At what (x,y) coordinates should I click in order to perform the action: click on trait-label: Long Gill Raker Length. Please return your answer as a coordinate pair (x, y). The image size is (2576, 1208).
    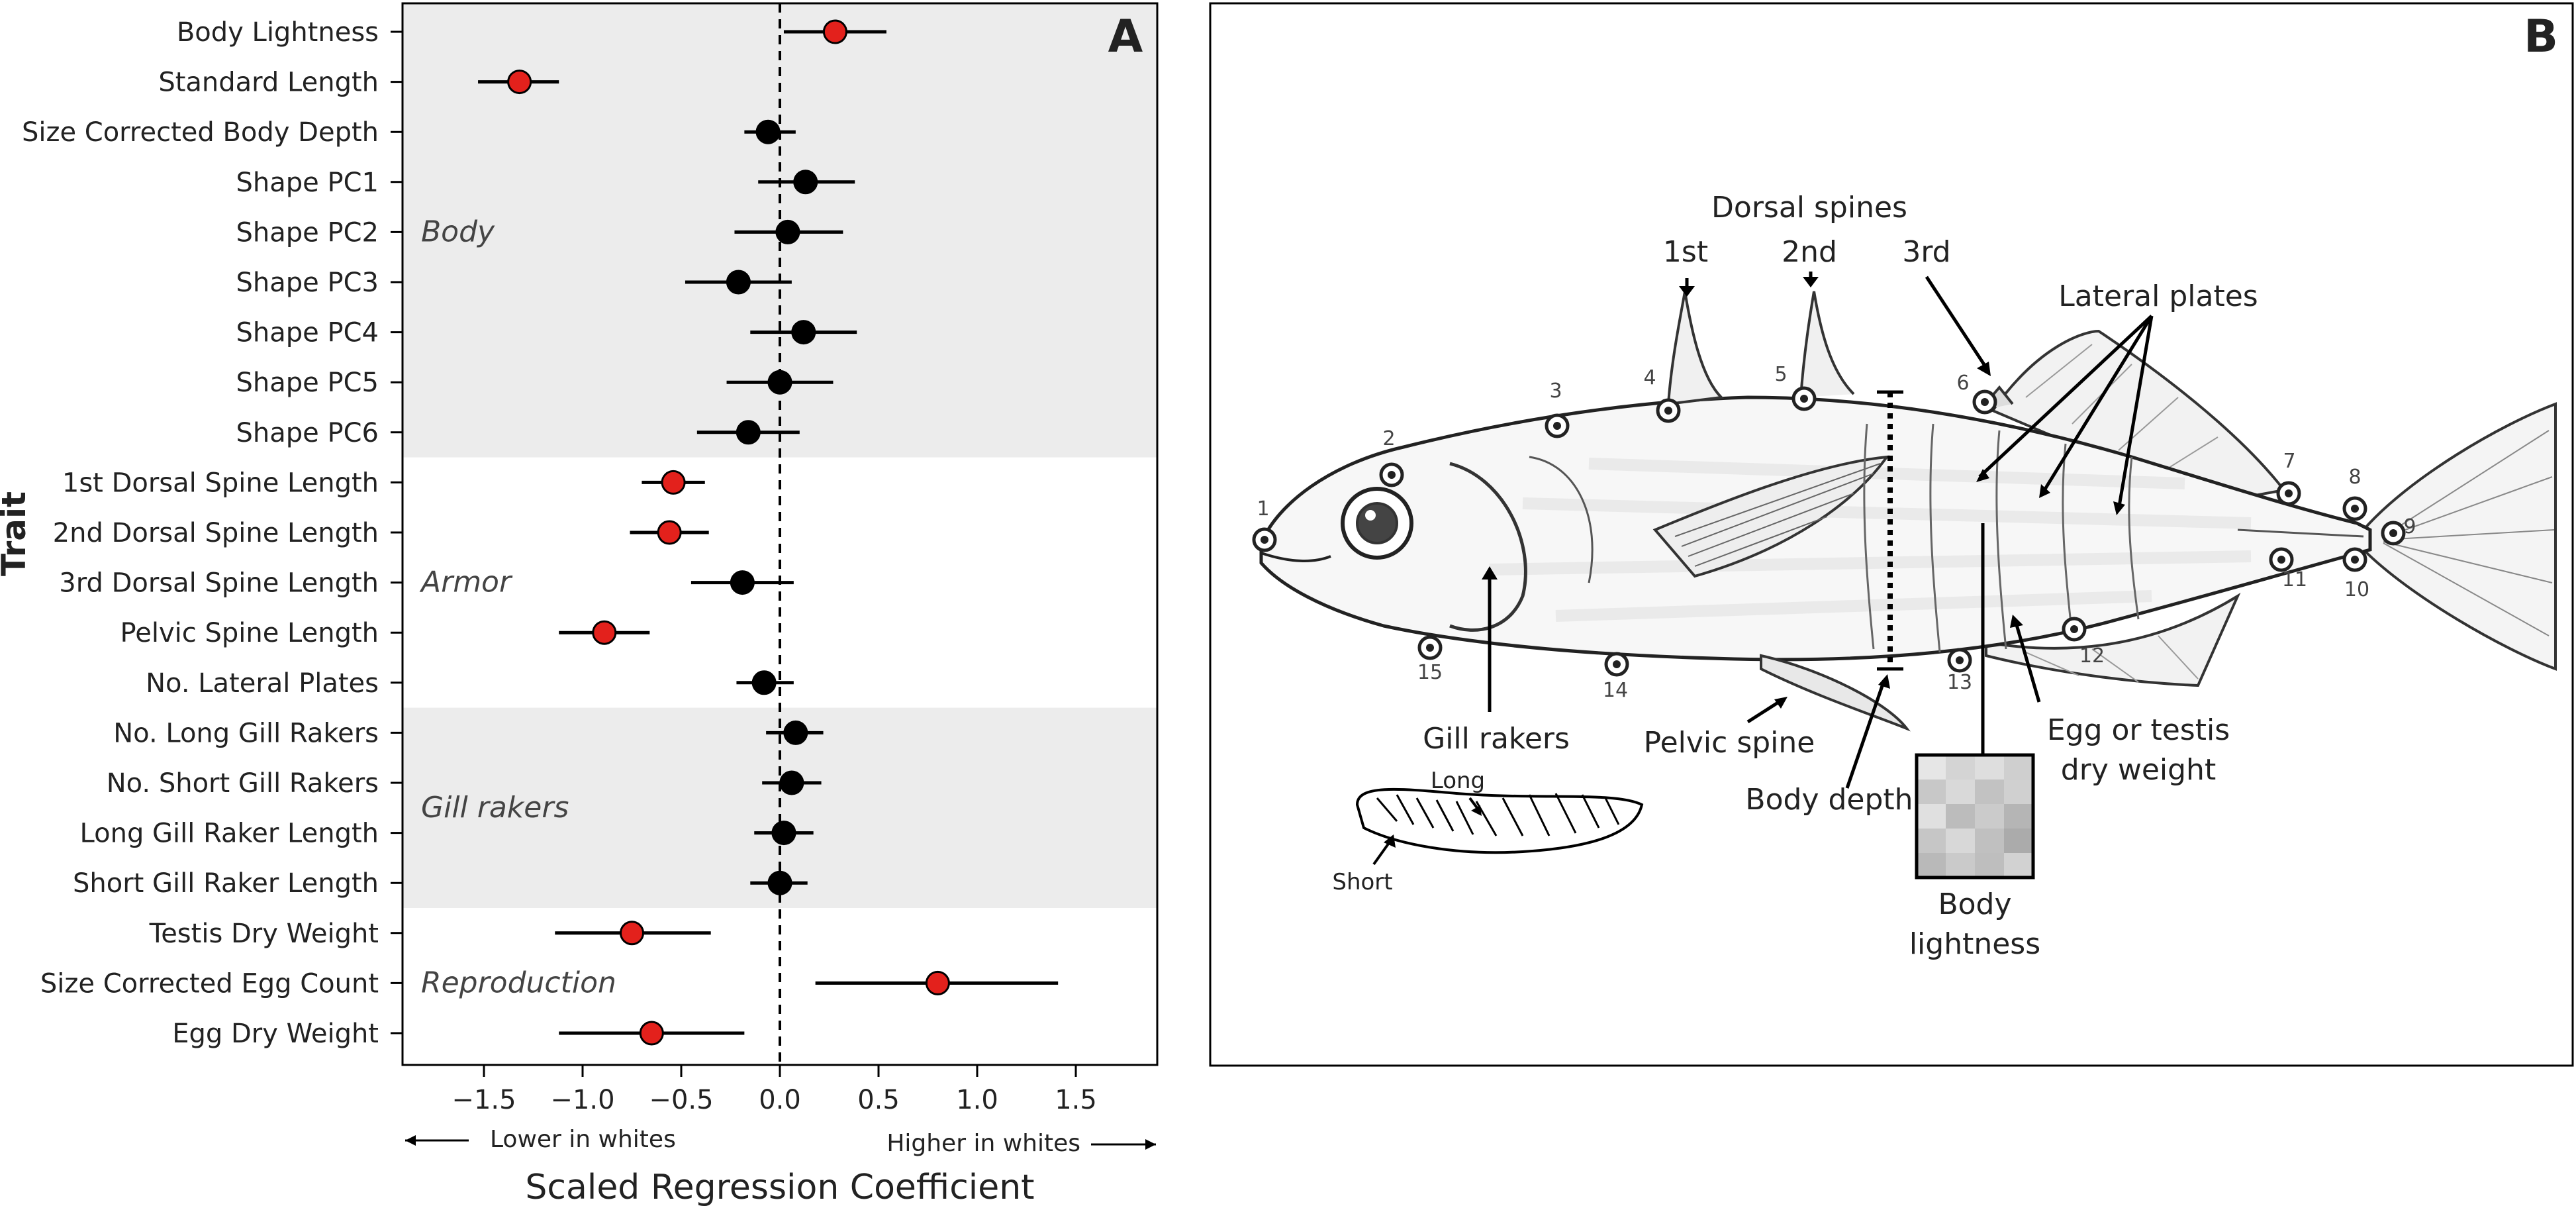
    Looking at the image, I should click on (229, 834).